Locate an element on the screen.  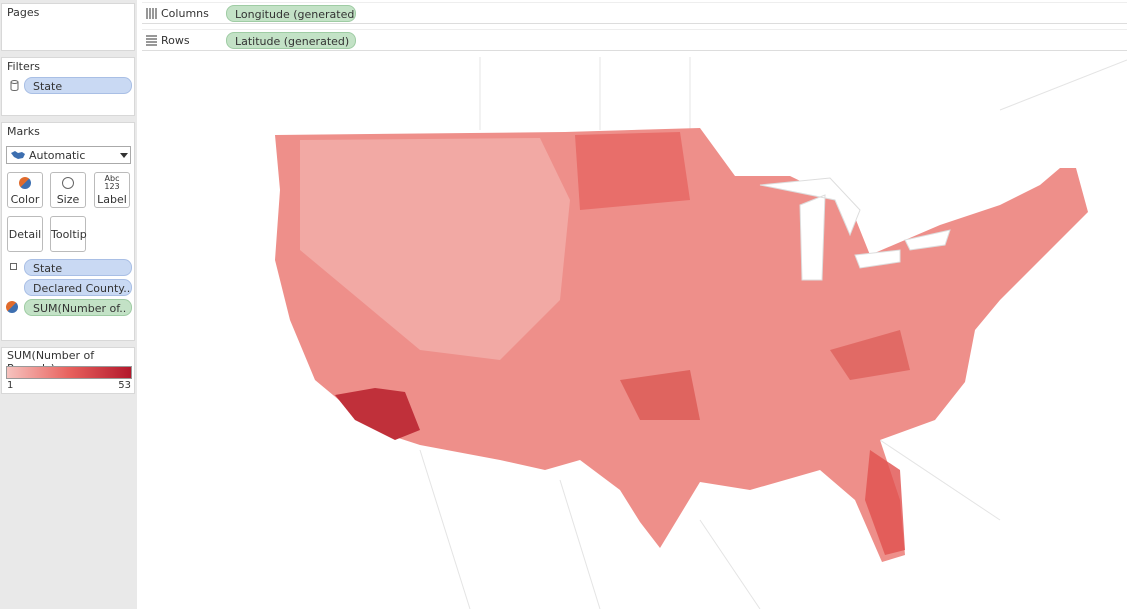
shelf-pill: Longitude (generated) is located at coordinates (291, 13).